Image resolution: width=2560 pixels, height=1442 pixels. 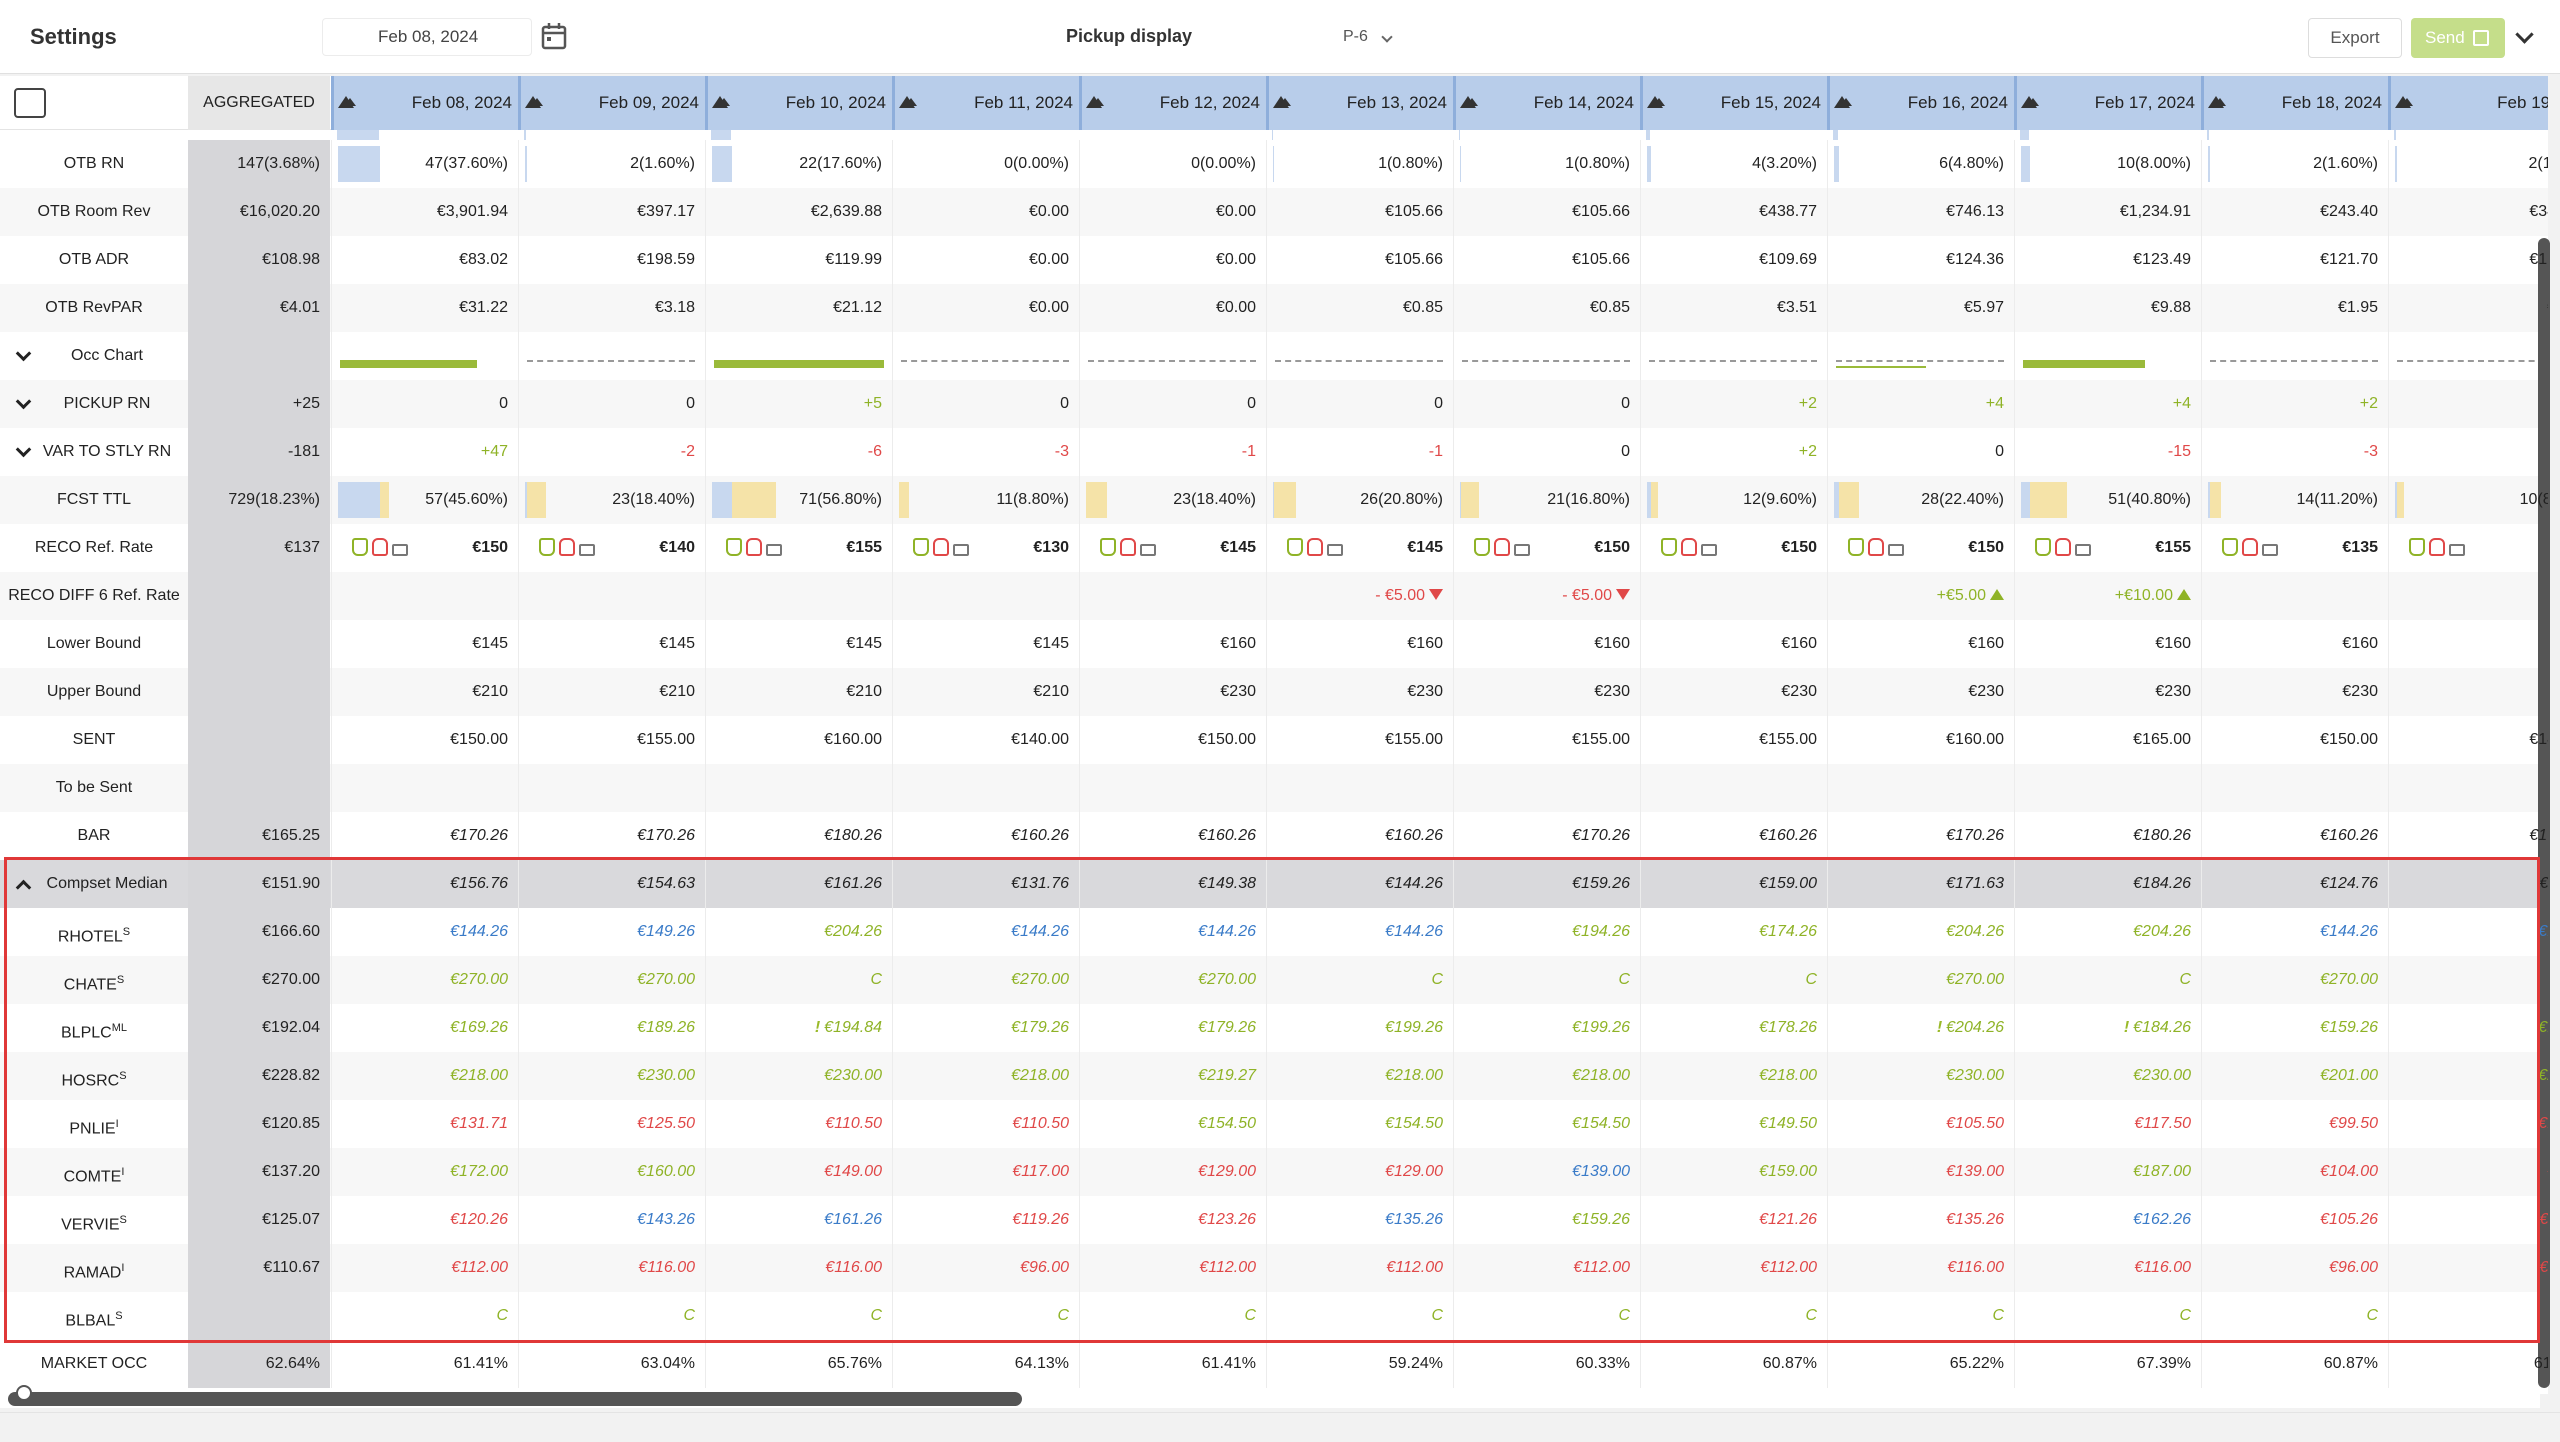 What do you see at coordinates (2468, 103) in the screenshot?
I see `date-column-header: Feb 19, 2` at bounding box center [2468, 103].